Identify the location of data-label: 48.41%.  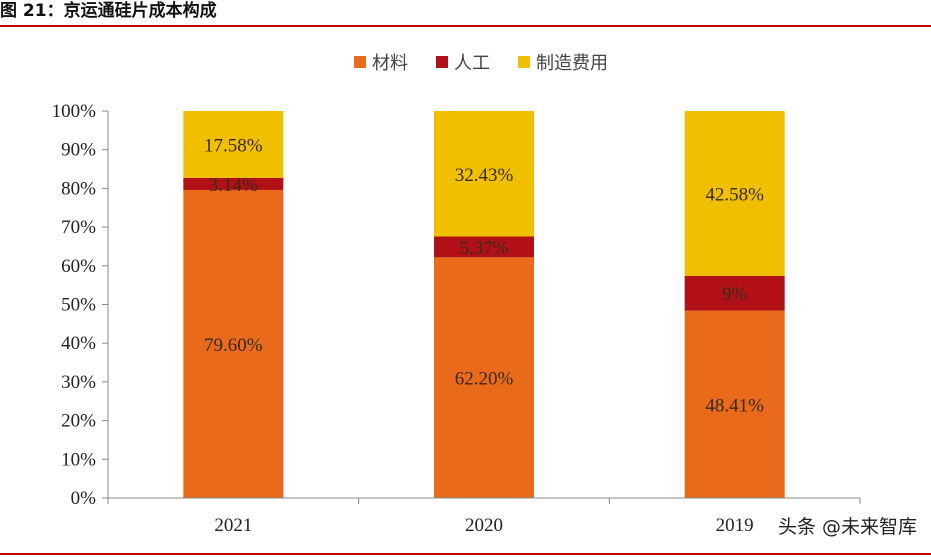
(734, 405).